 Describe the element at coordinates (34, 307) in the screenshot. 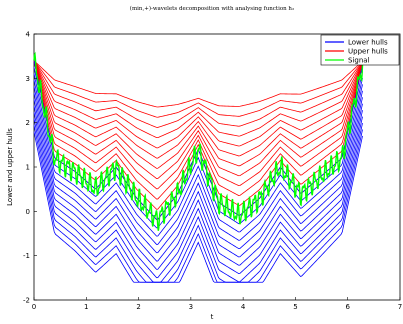

I see `x-tick-label: 0` at that location.